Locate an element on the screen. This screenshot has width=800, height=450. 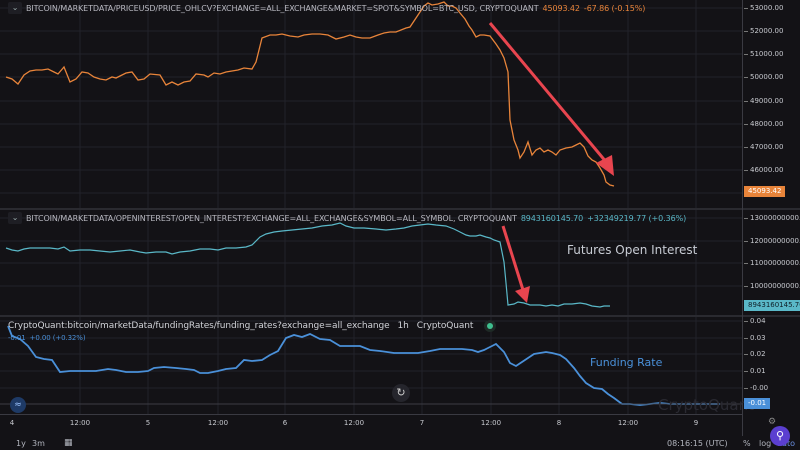
time-axis-tick: 6 is located at coordinates (285, 423).